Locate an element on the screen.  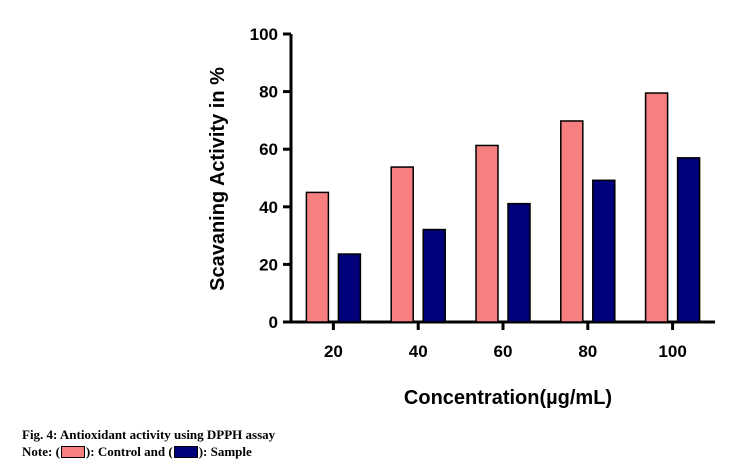
x-axis: 20 40 60 80 100 is located at coordinates (502, 340).